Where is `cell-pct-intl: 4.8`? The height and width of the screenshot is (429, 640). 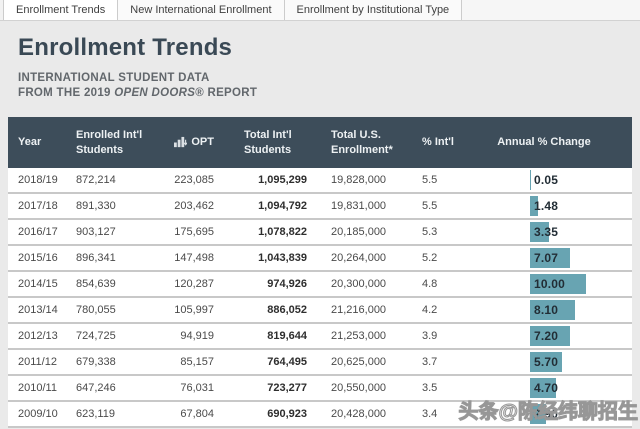
cell-pct-intl: 4.8 is located at coordinates (430, 284).